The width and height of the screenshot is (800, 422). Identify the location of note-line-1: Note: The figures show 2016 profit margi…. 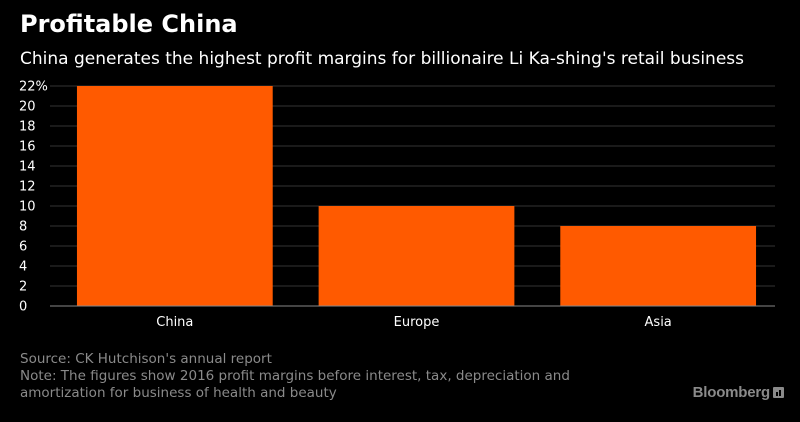
(295, 376).